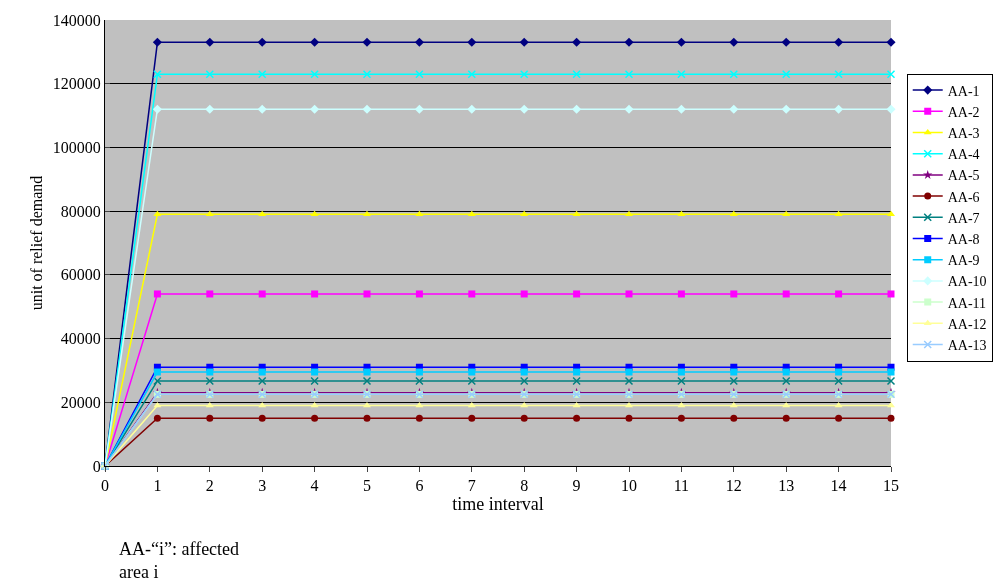 This screenshot has width=1005, height=580. What do you see at coordinates (963, 218) in the screenshot?
I see `legend-label: AA-7` at bounding box center [963, 218].